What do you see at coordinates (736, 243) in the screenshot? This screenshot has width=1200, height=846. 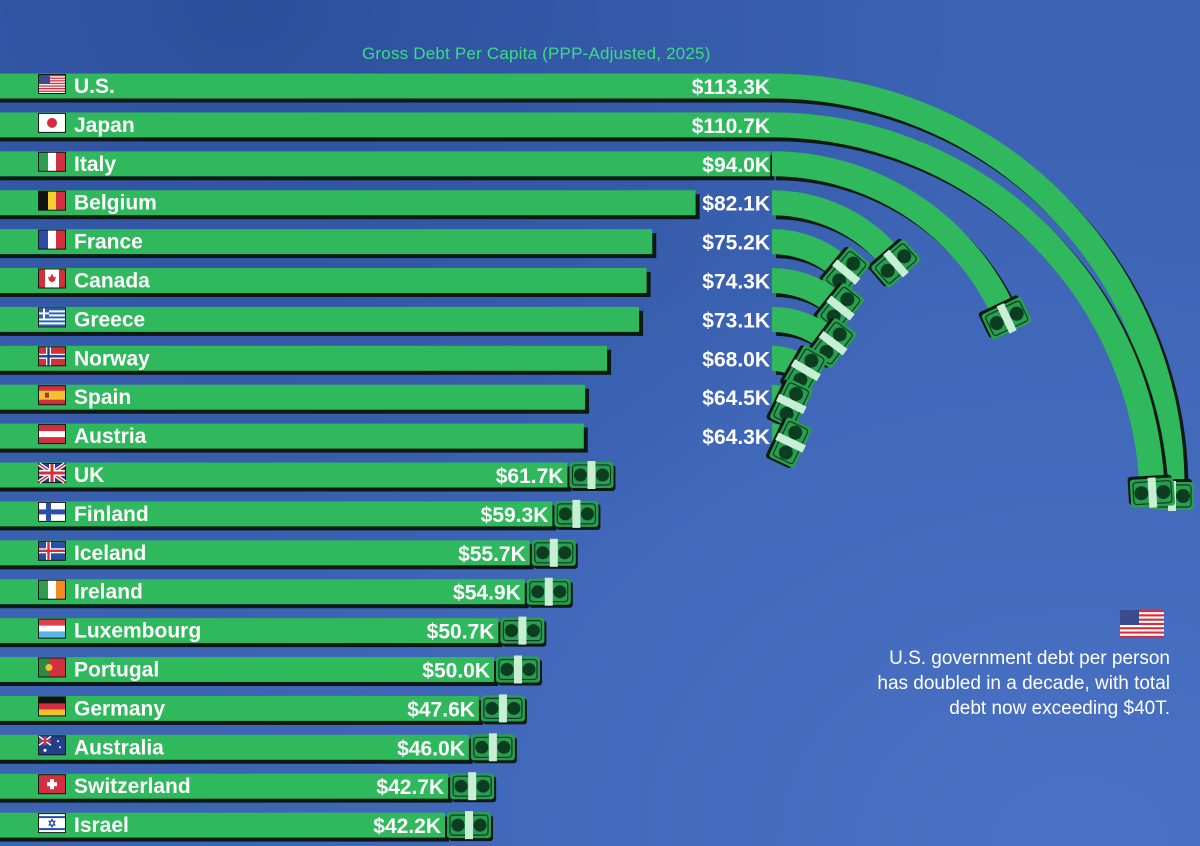 I see `value-label-4: $75.2K` at bounding box center [736, 243].